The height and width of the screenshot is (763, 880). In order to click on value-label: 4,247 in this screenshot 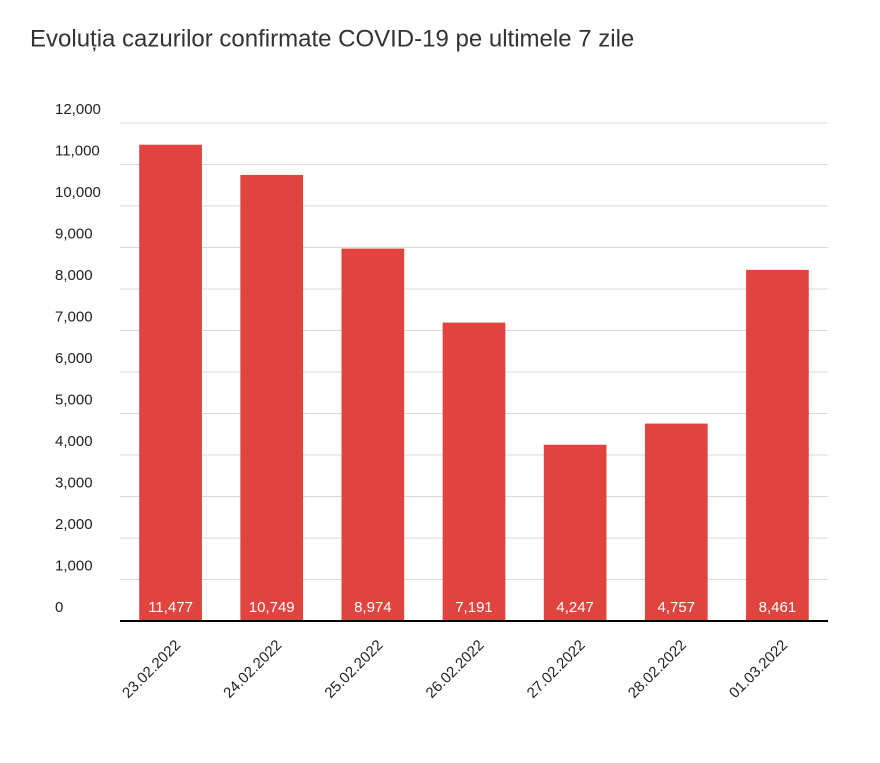, I will do `click(575, 607)`.